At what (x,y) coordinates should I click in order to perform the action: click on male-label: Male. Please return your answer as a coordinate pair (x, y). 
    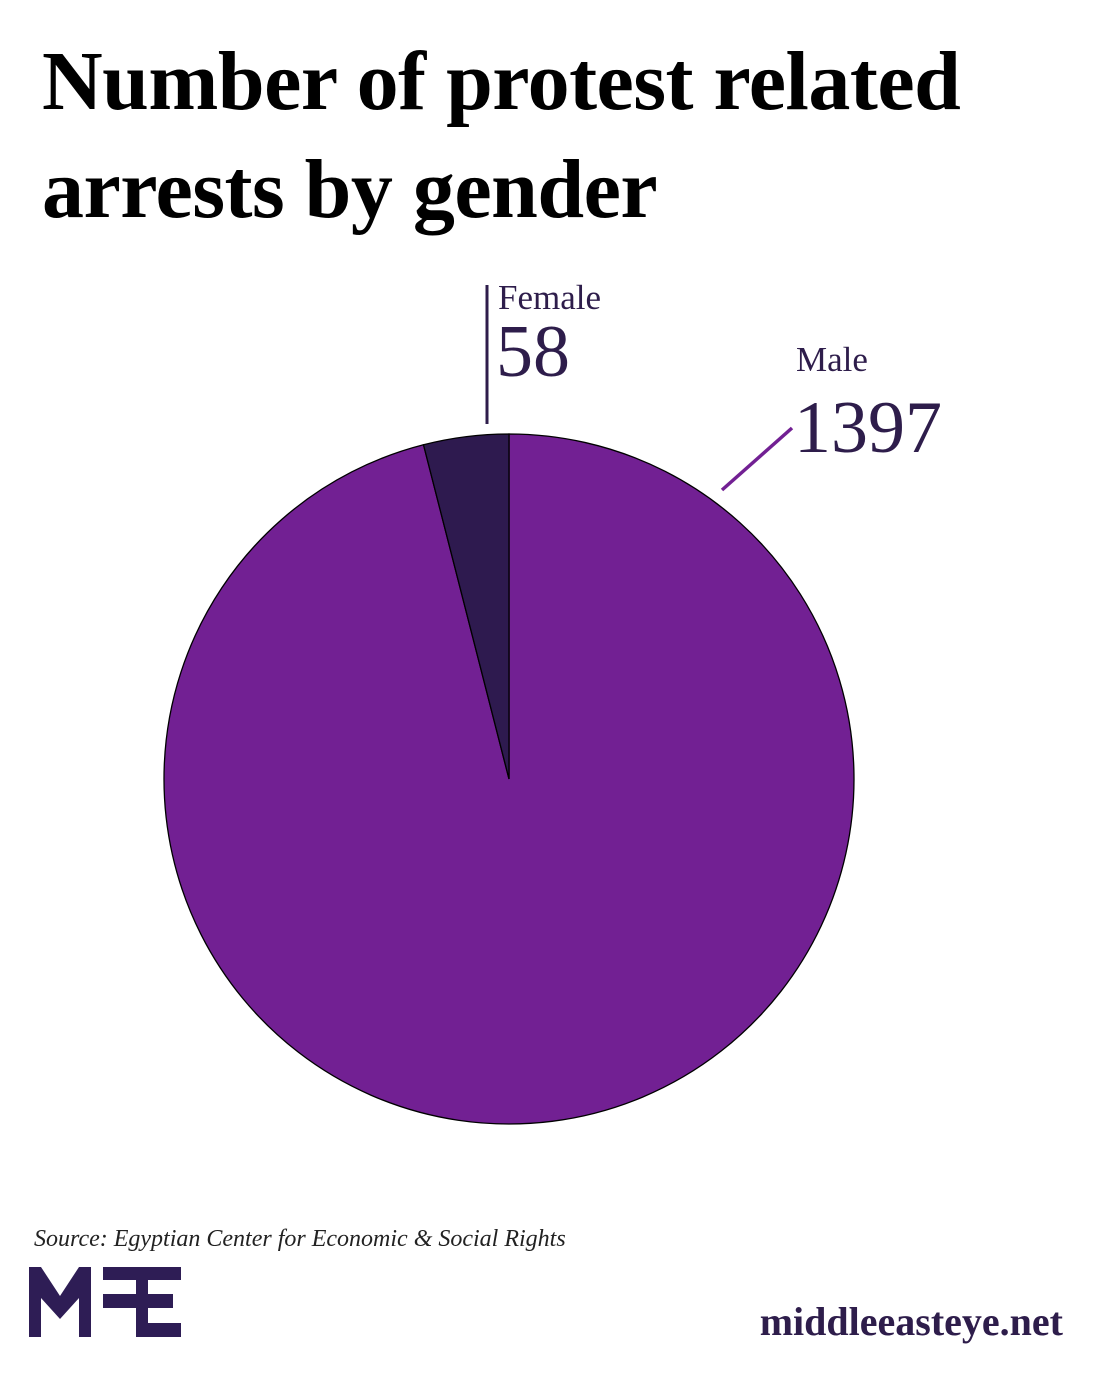
    Looking at the image, I should click on (832, 359).